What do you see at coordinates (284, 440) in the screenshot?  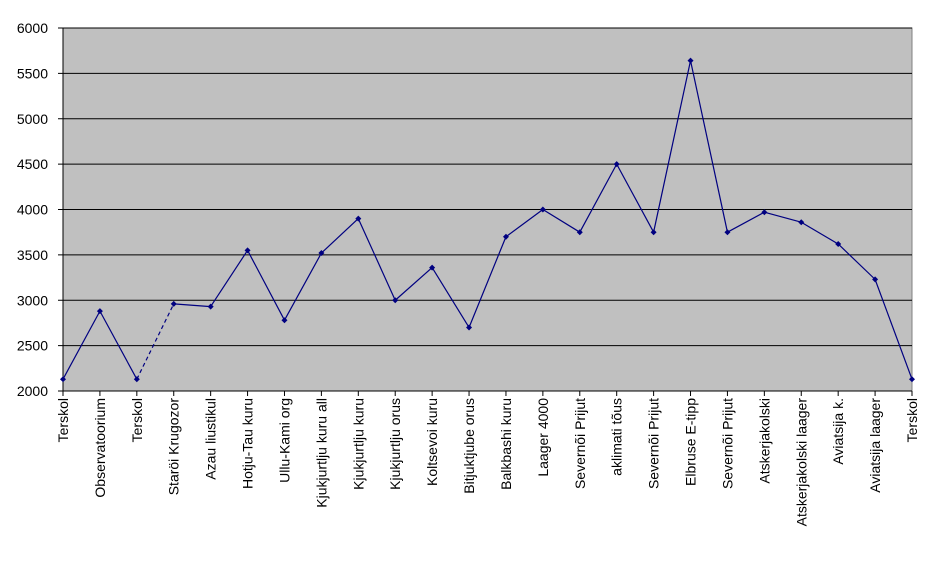 I see `x-tick-label: Ullu-Kami org` at bounding box center [284, 440].